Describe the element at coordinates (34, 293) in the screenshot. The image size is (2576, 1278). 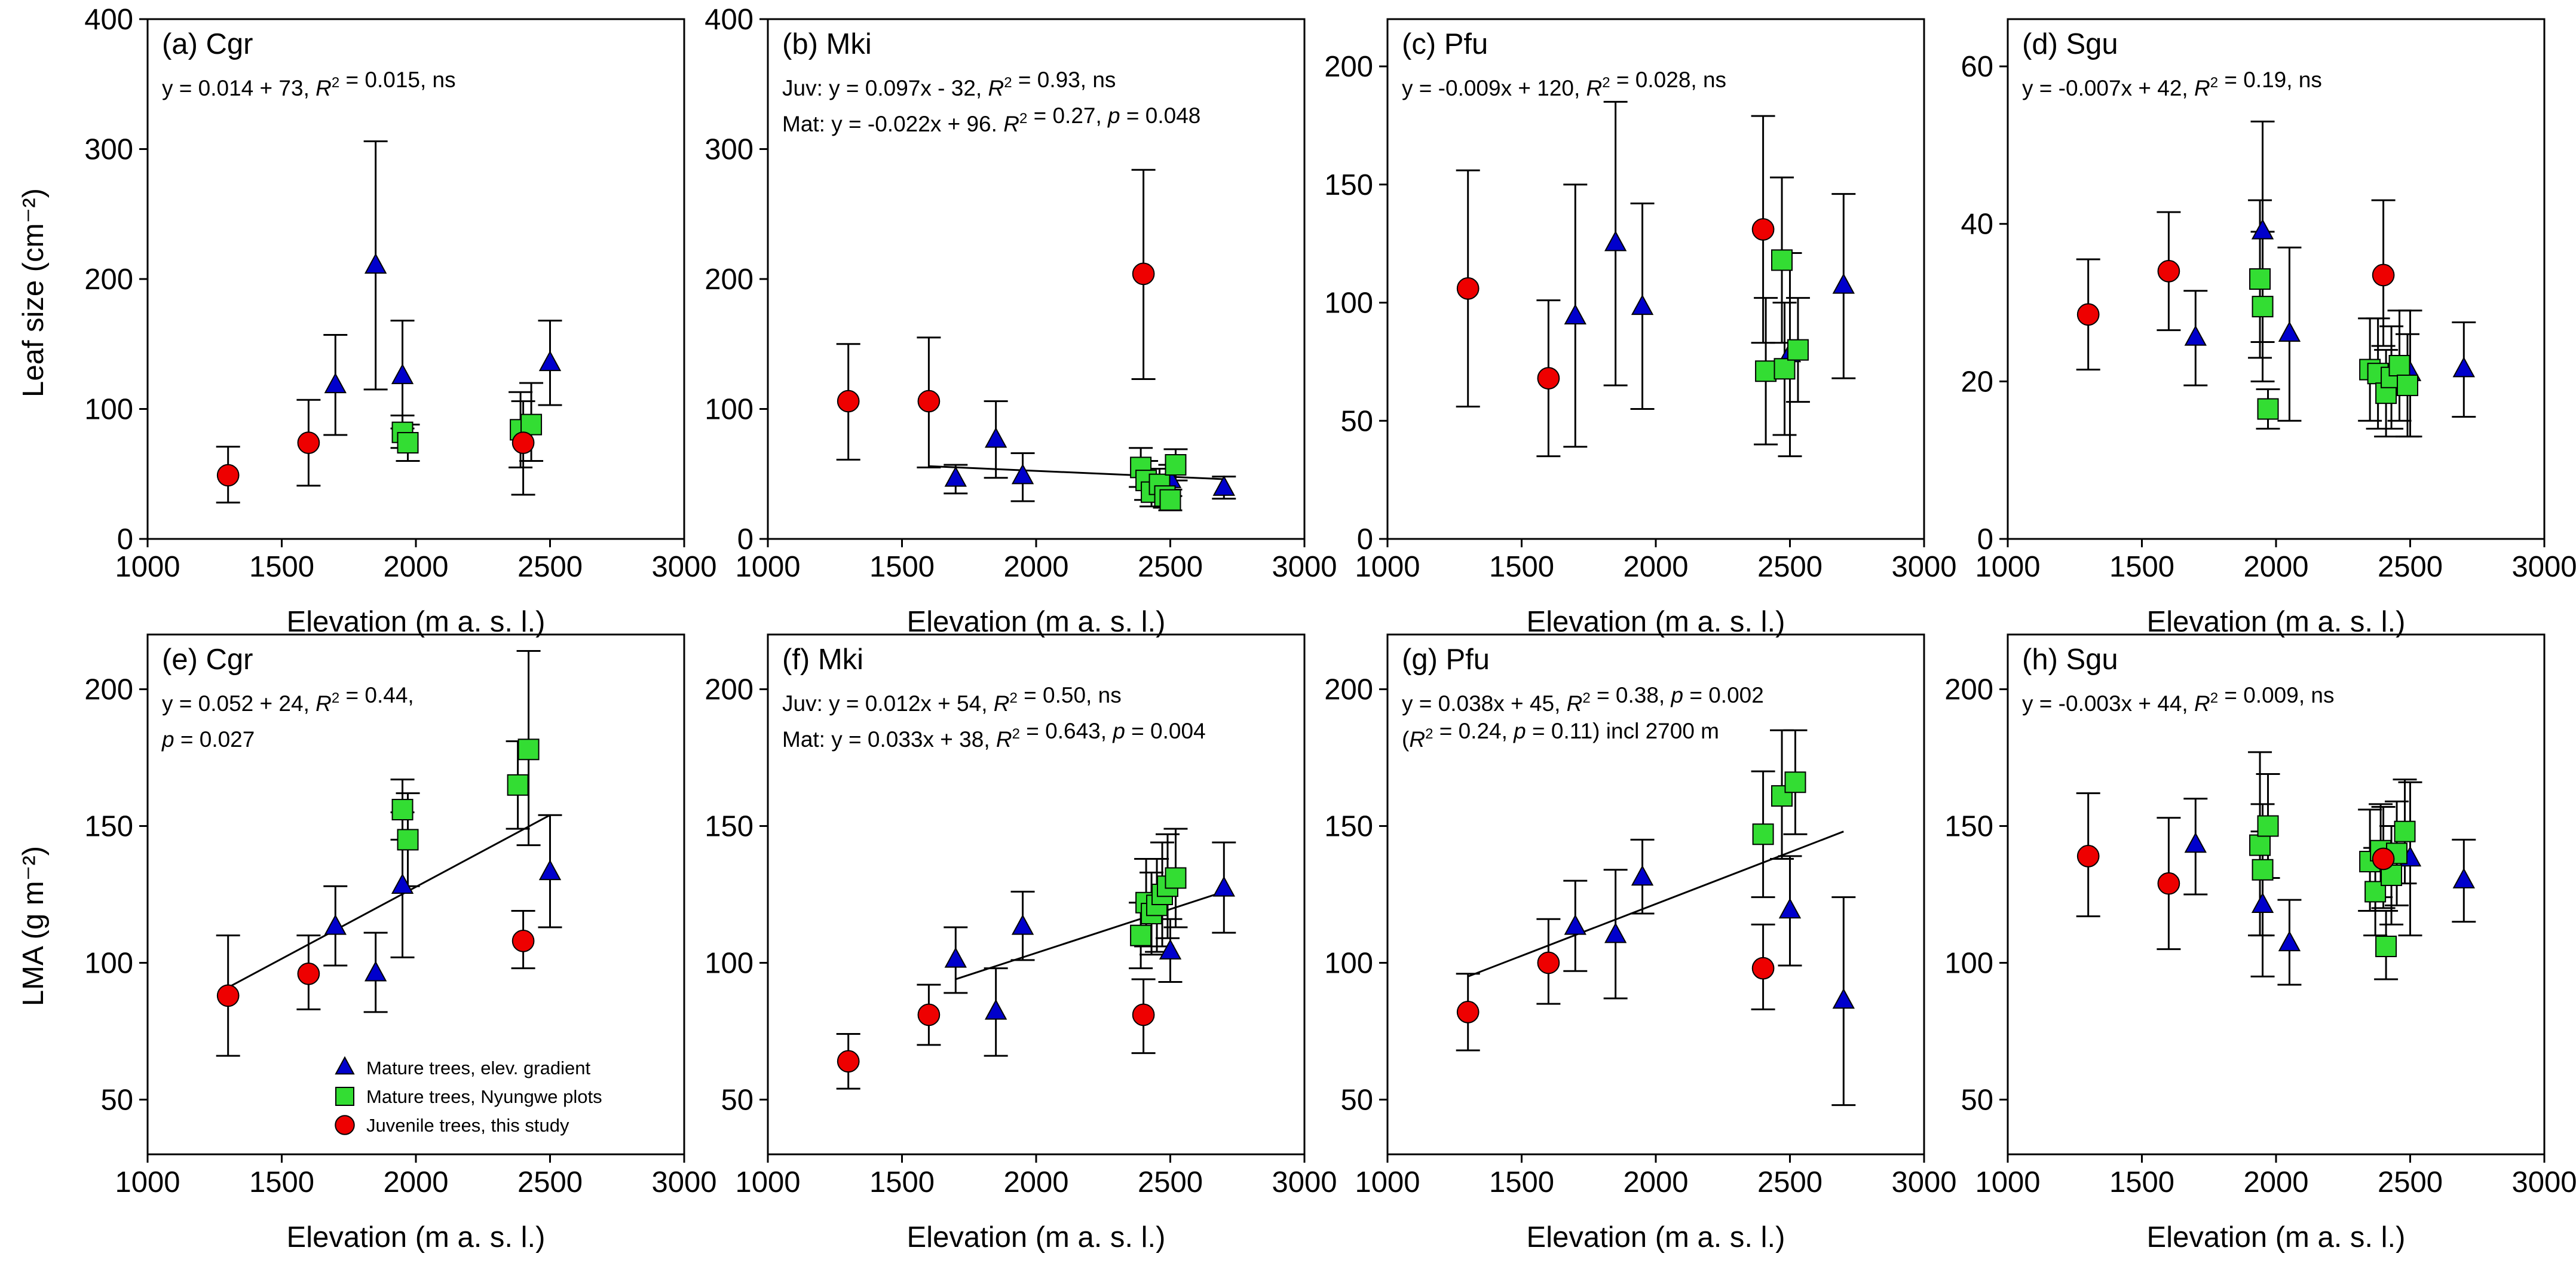
I see `y-axis-title-top: Leaf size (cm⁻²)` at that location.